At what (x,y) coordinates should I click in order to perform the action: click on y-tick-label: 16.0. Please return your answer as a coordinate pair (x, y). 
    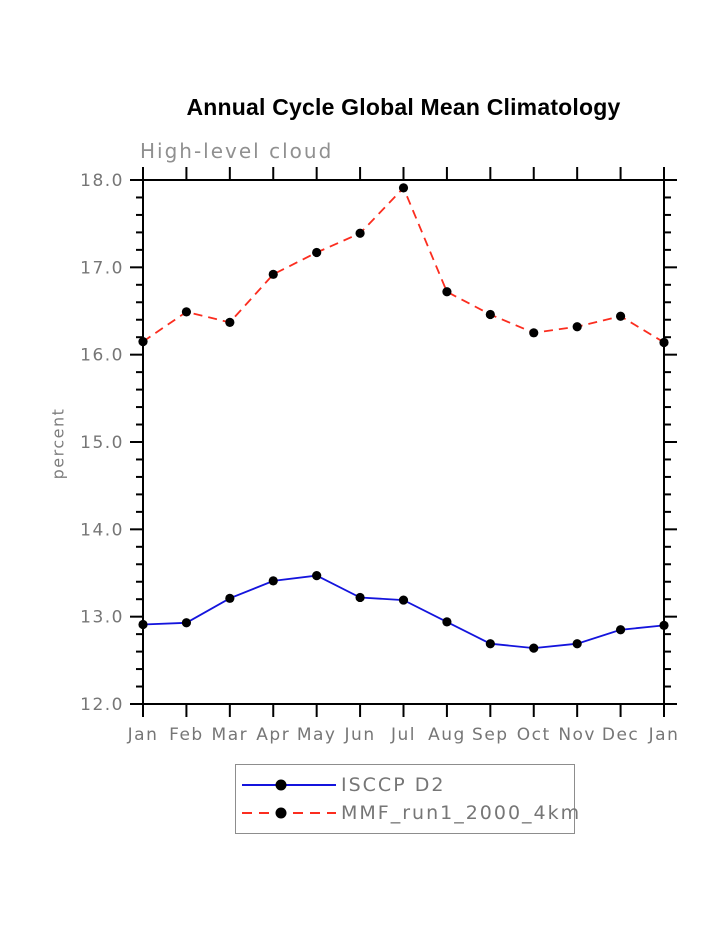
    Looking at the image, I should click on (102, 356).